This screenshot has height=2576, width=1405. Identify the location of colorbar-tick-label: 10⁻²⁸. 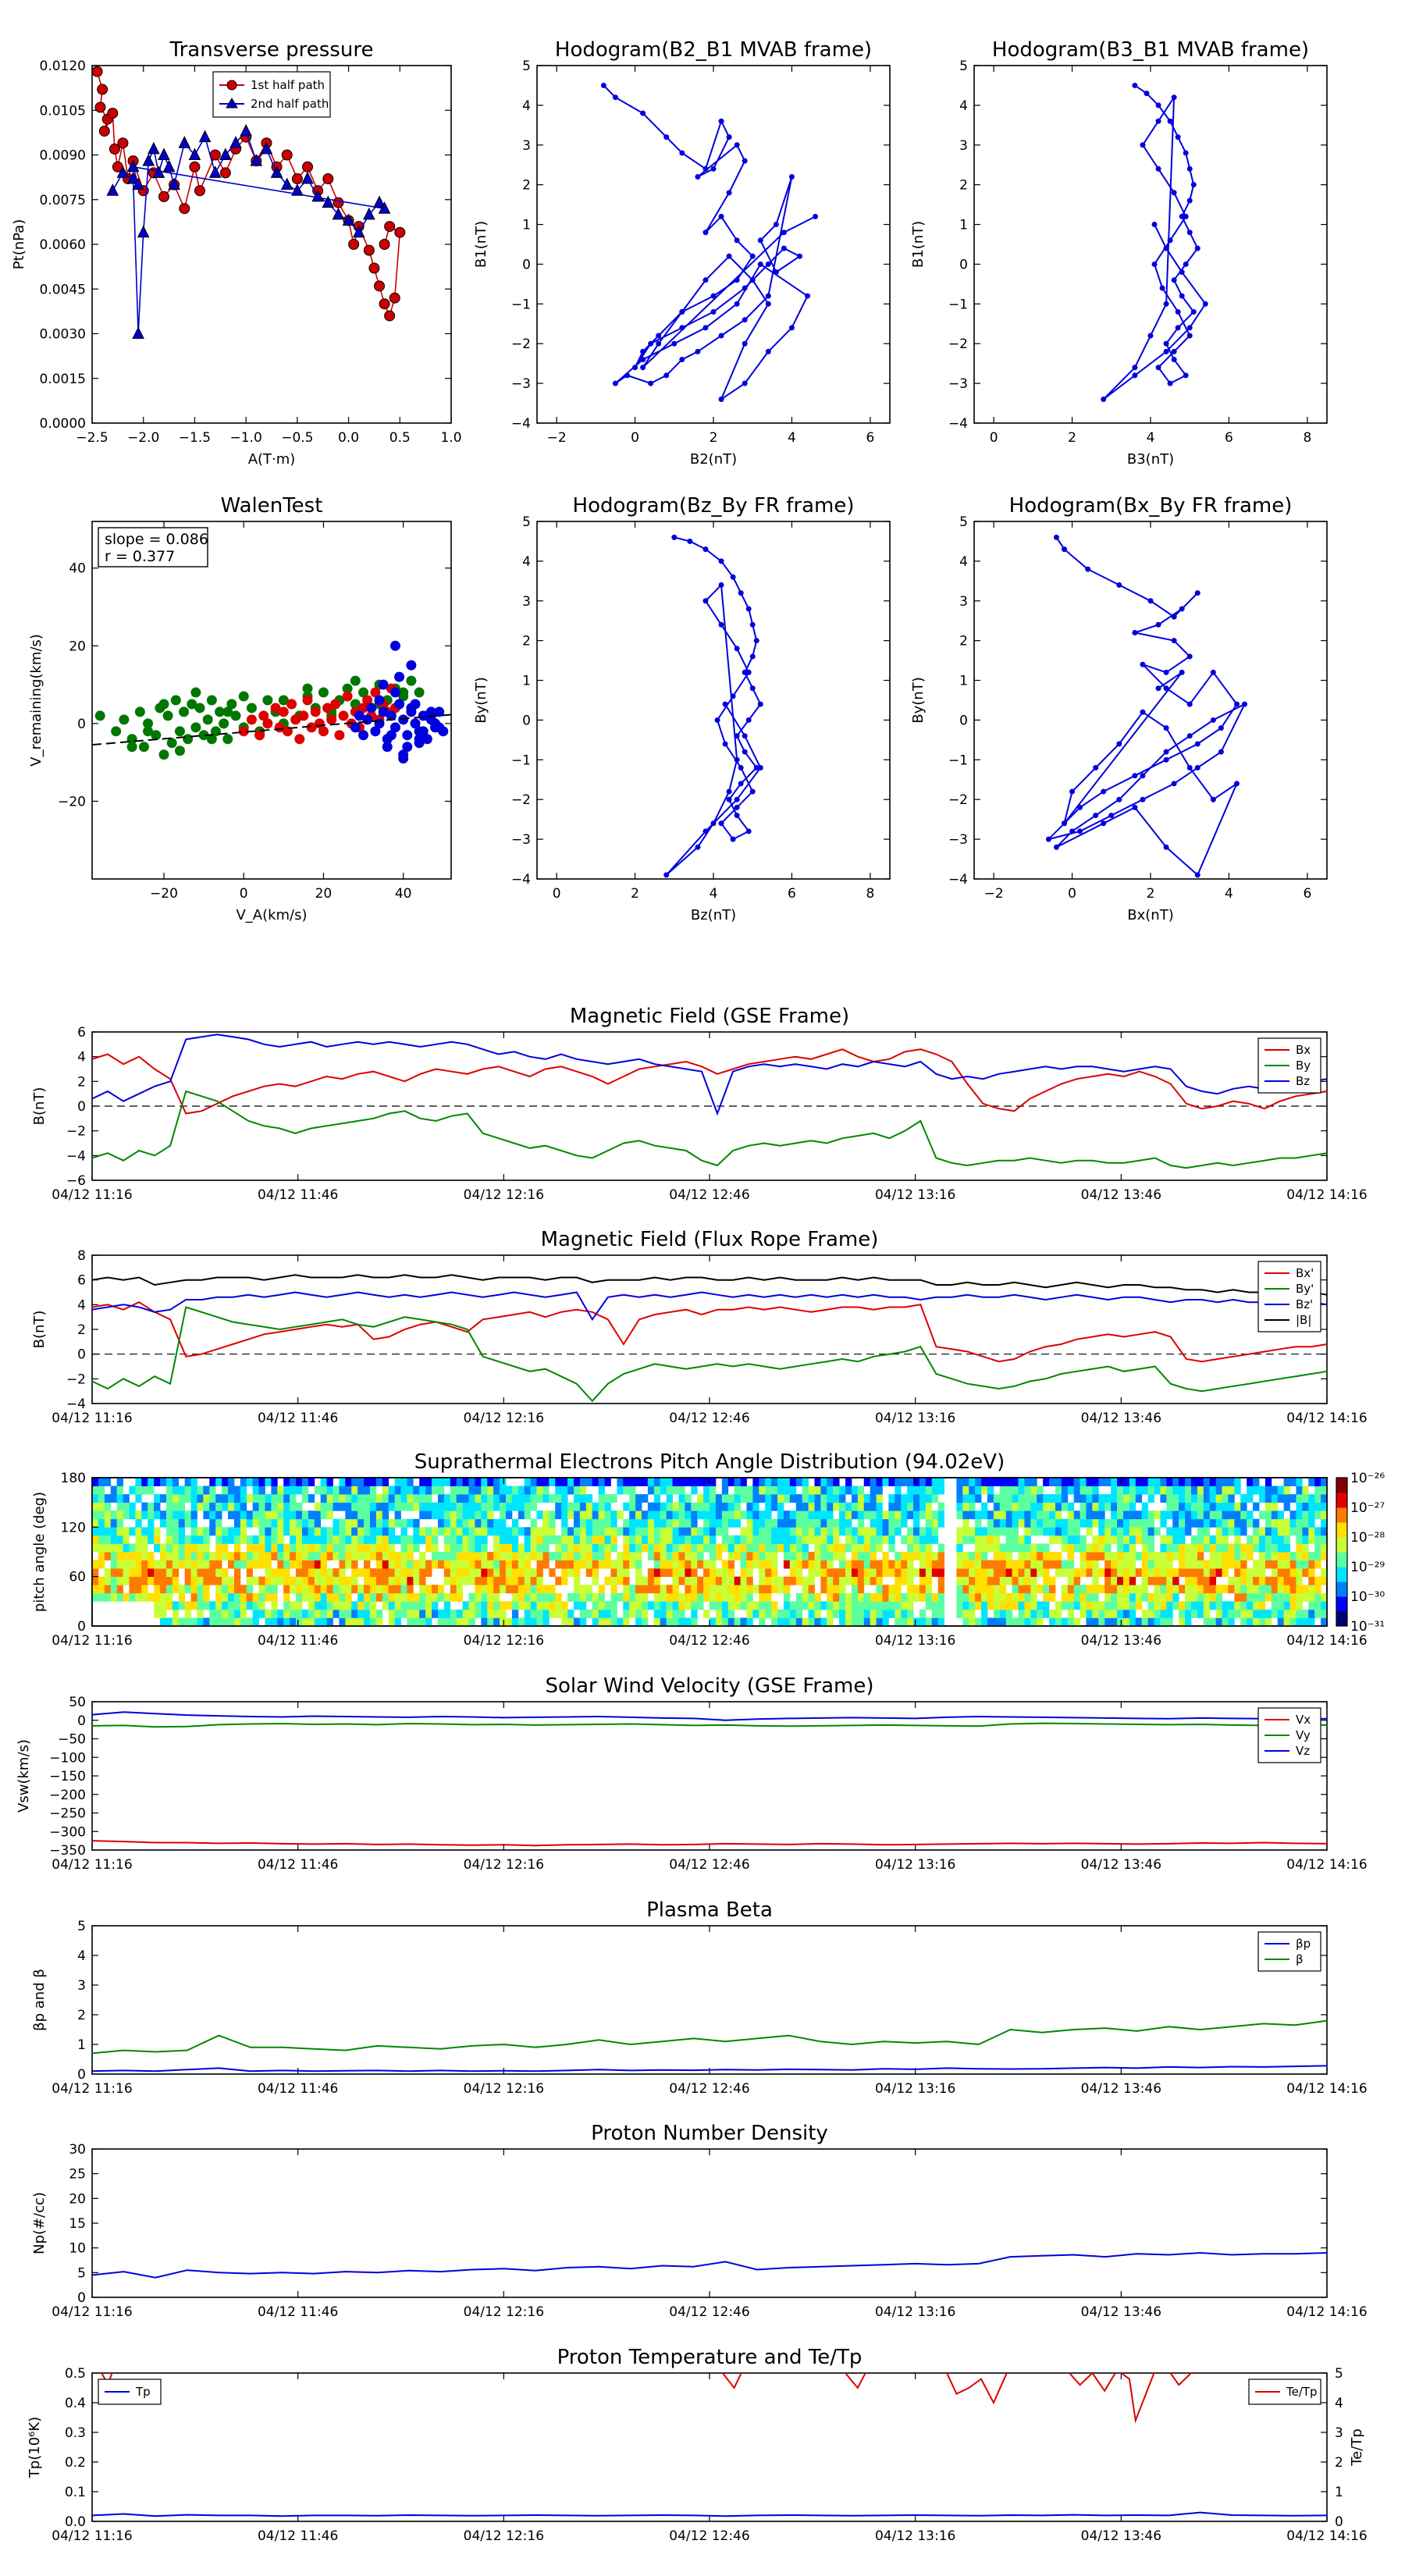
(1367, 1538).